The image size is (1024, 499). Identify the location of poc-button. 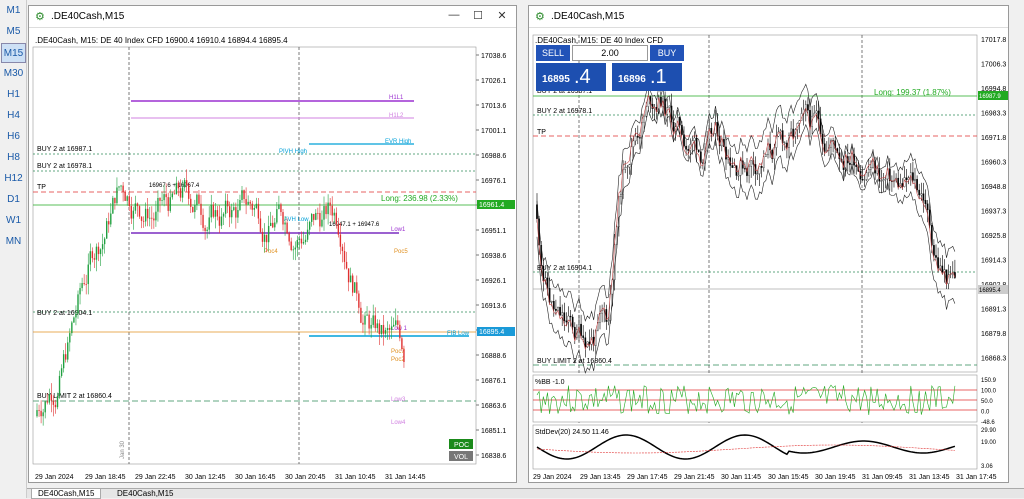
(461, 444).